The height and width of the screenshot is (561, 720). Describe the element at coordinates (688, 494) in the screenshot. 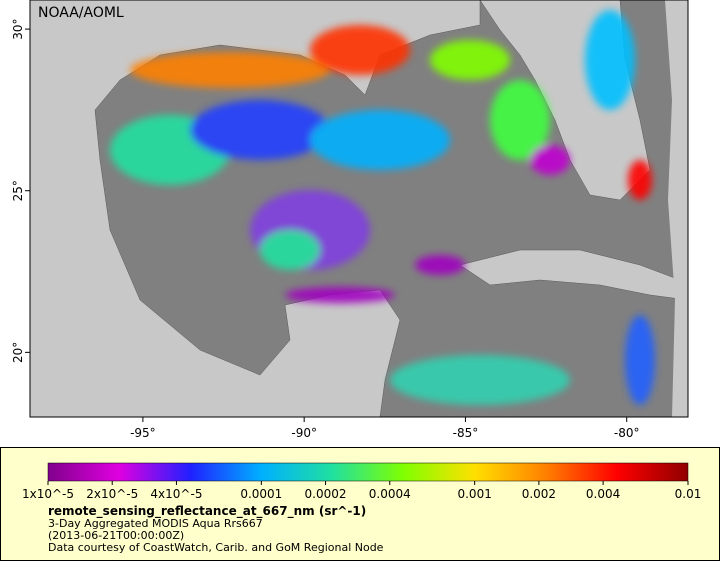

I see `colorbar-tick-label: 0.01` at that location.